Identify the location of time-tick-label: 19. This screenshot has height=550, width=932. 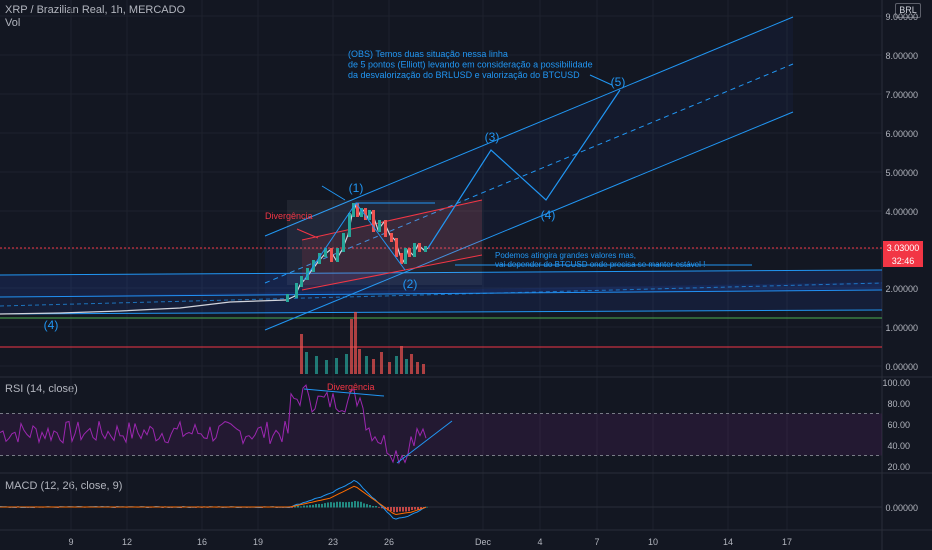
(258, 542).